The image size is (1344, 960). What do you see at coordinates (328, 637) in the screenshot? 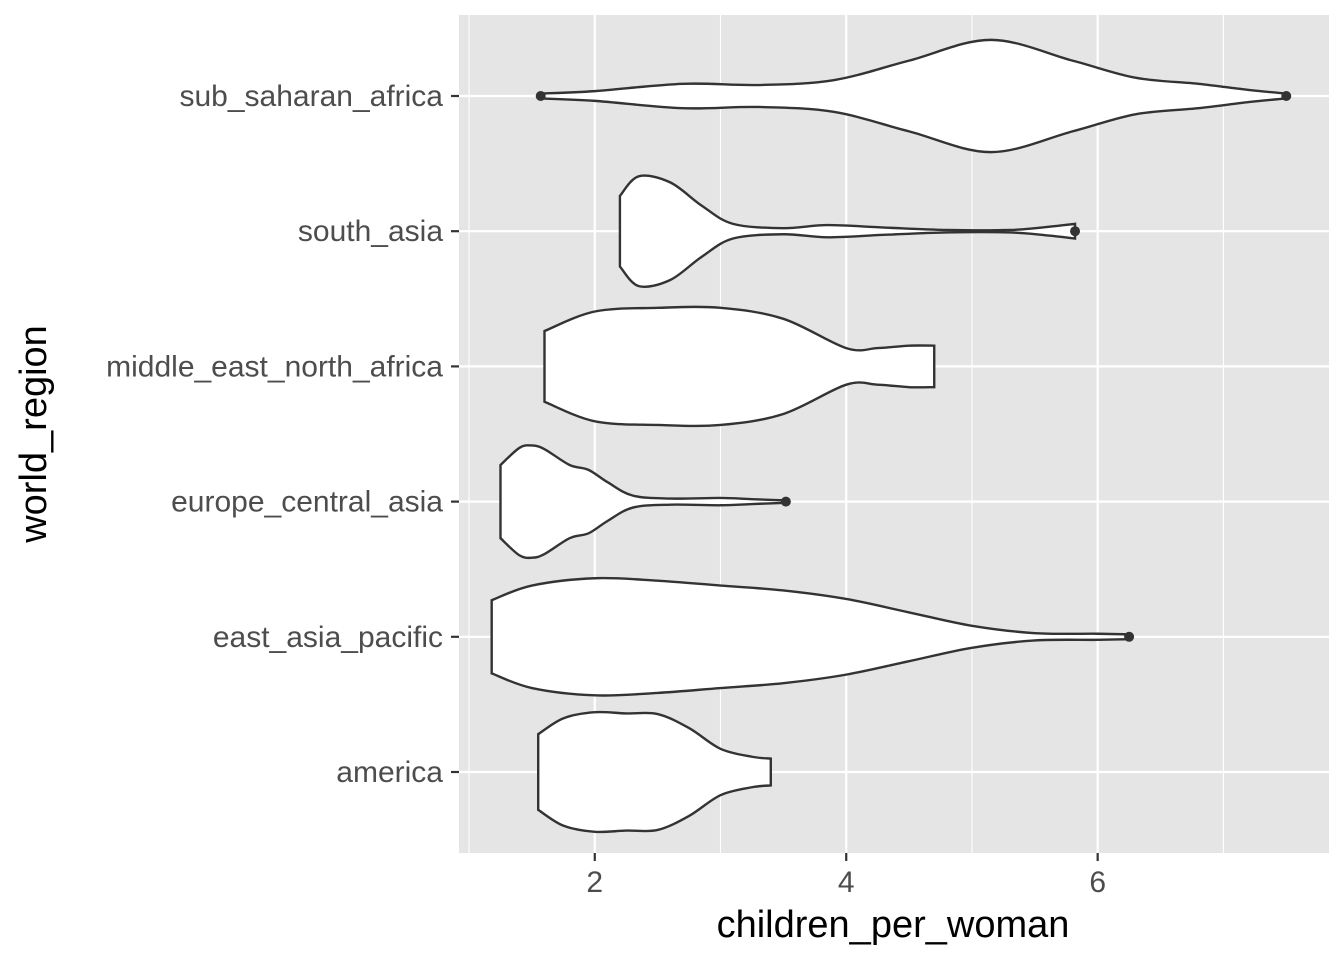
I see `y-tick-label: east_asia_pacific` at bounding box center [328, 637].